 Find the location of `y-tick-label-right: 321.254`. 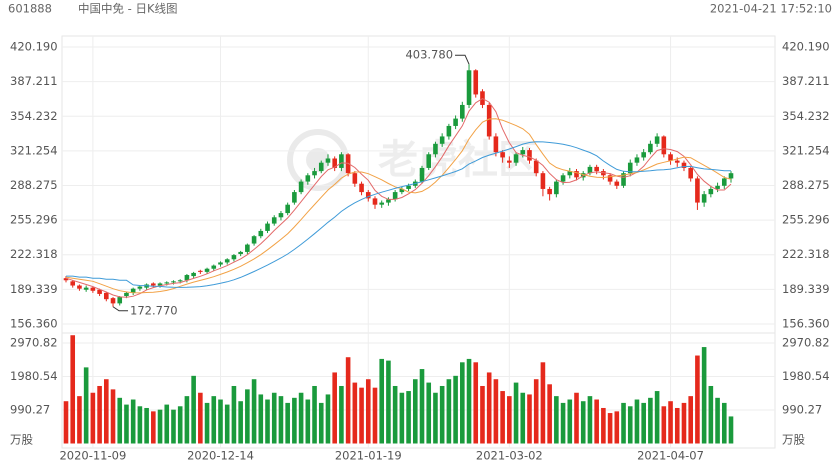

y-tick-label-right: 321.254 is located at coordinates (806, 150).